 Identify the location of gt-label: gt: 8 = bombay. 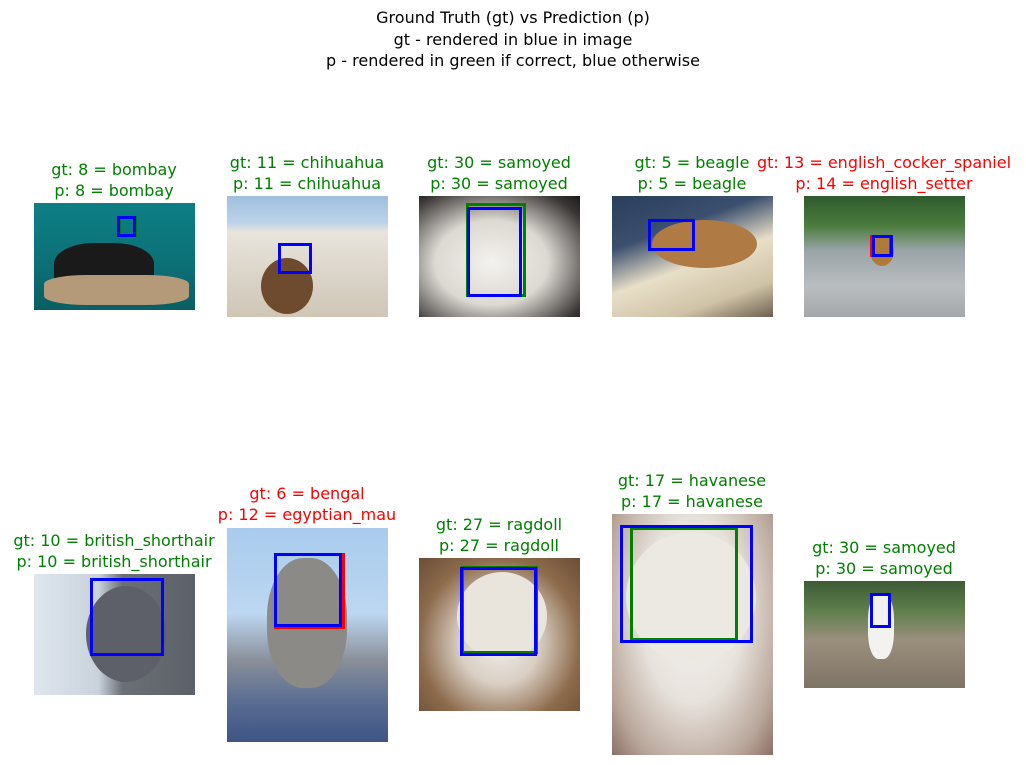
(114, 169).